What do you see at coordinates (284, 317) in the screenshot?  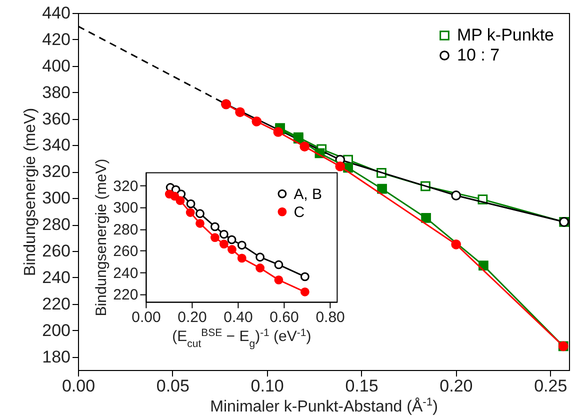 I see `x-tick-label: 0.60` at bounding box center [284, 317].